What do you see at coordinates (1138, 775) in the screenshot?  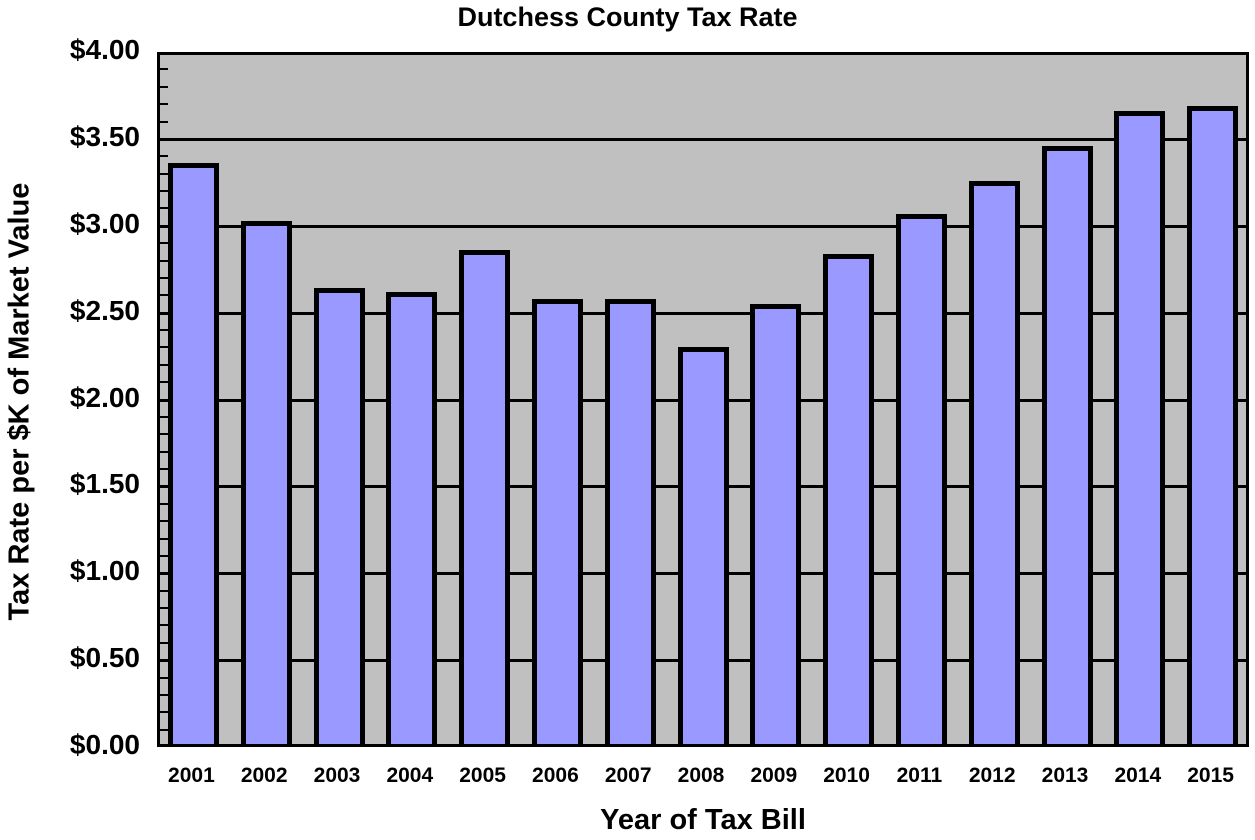 I see `x-tick-label: 2014` at bounding box center [1138, 775].